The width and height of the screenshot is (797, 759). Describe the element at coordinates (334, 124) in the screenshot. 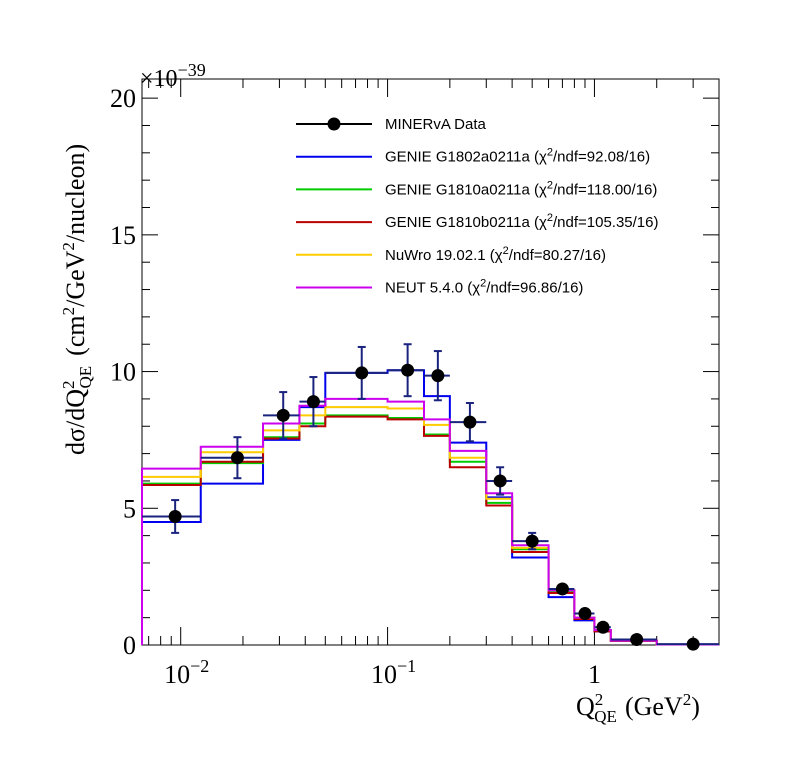

I see `legend-marker` at that location.